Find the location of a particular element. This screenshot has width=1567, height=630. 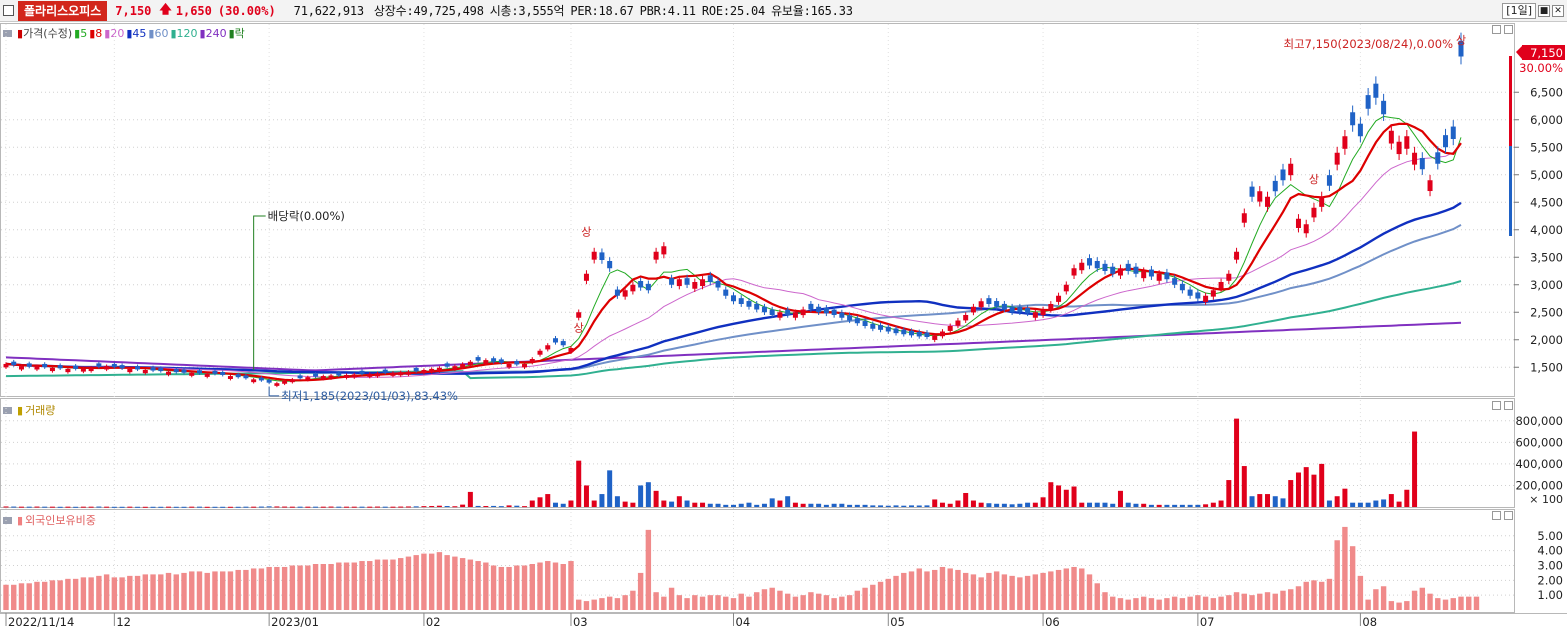

x-tick-label: 02 is located at coordinates (433, 622).